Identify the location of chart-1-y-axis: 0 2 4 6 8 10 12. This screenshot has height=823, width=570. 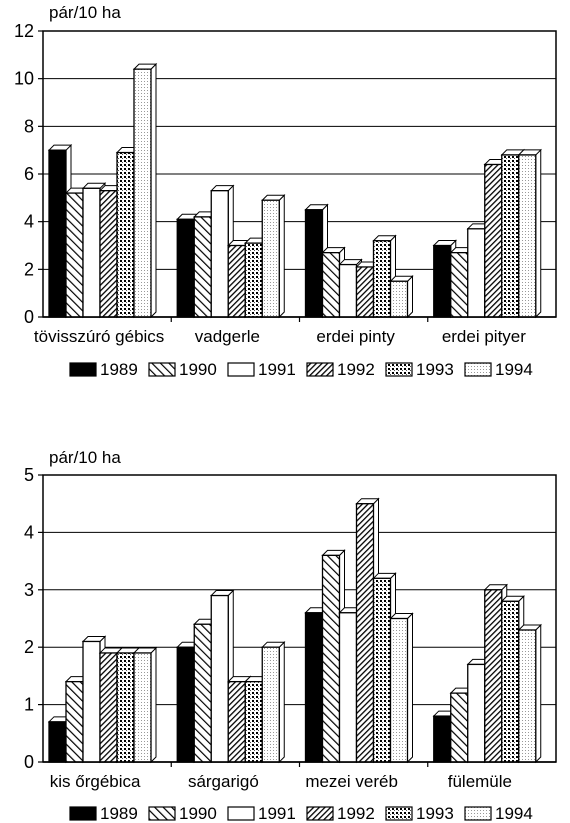
(28, 174).